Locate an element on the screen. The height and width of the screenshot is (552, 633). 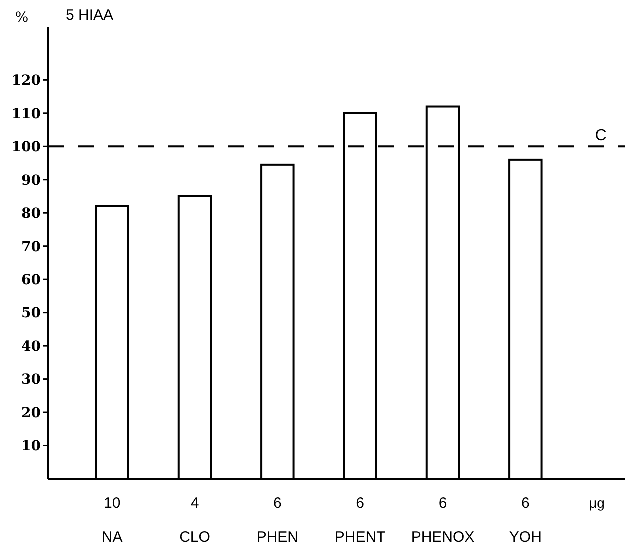
x-tick-label: 4 CLO is located at coordinates (195, 520).